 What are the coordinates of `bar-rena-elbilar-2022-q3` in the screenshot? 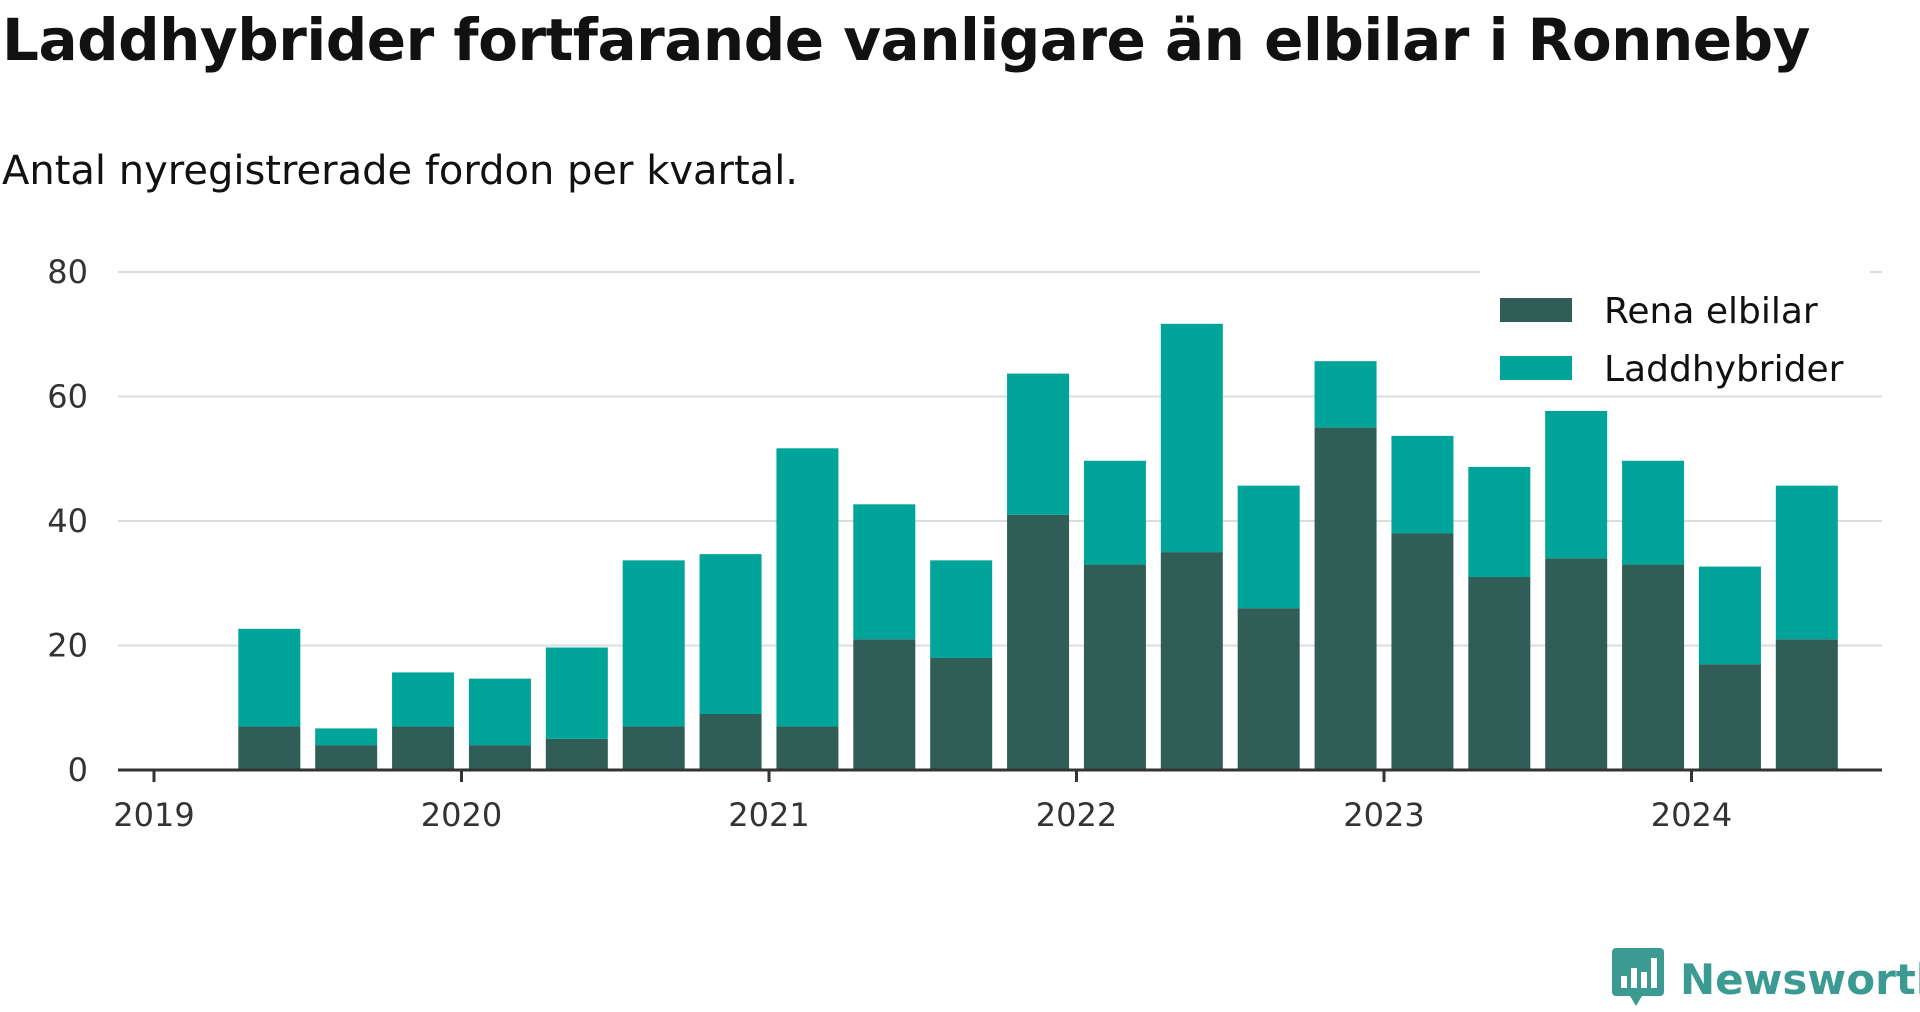 It's located at (1268, 689).